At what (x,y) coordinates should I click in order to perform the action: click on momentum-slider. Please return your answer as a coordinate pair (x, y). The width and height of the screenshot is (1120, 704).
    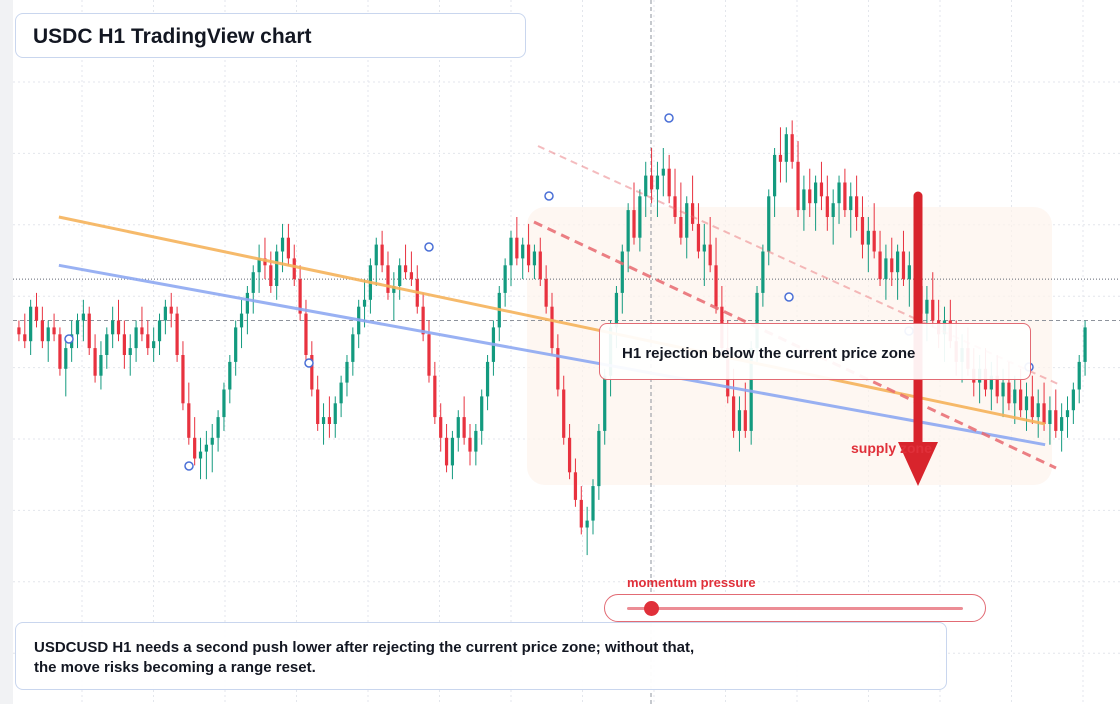
    Looking at the image, I should click on (795, 608).